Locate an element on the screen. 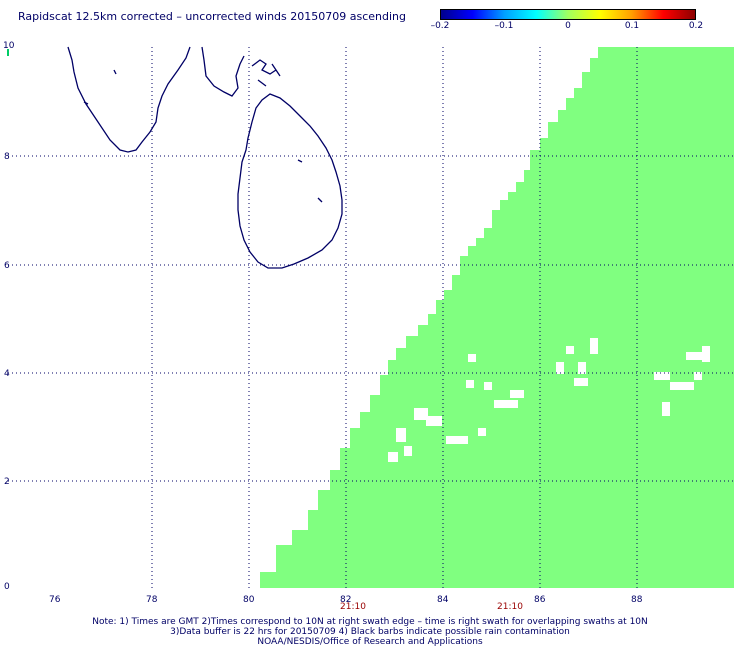 This screenshot has width=740, height=650. lon-tick-label: 86 is located at coordinates (540, 600).